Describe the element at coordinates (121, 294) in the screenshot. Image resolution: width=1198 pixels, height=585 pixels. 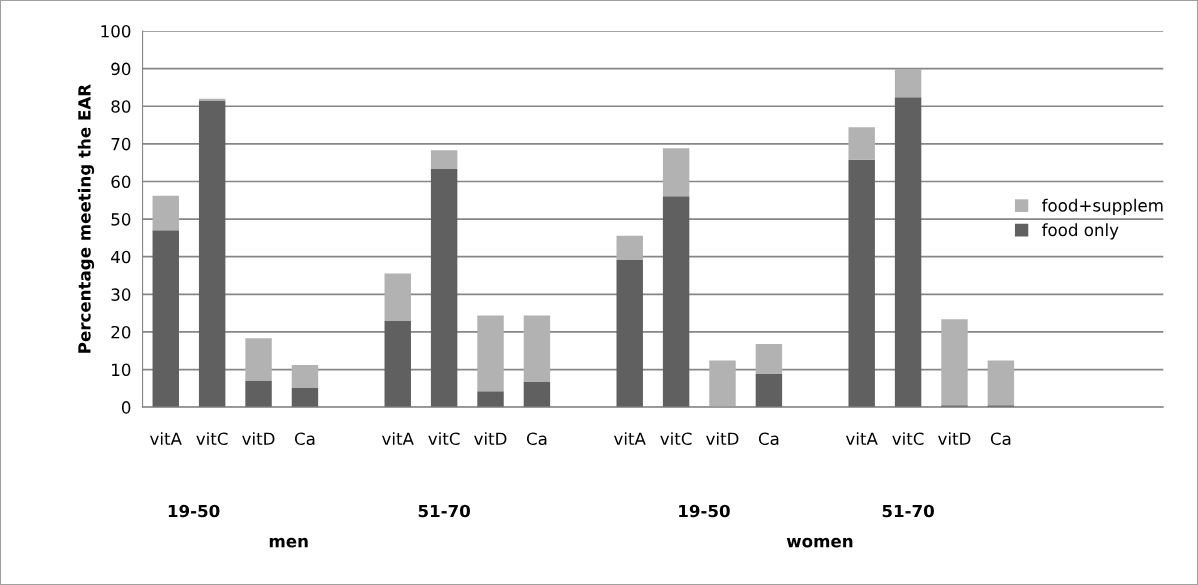
I see `y-tick-label: 30` at that location.